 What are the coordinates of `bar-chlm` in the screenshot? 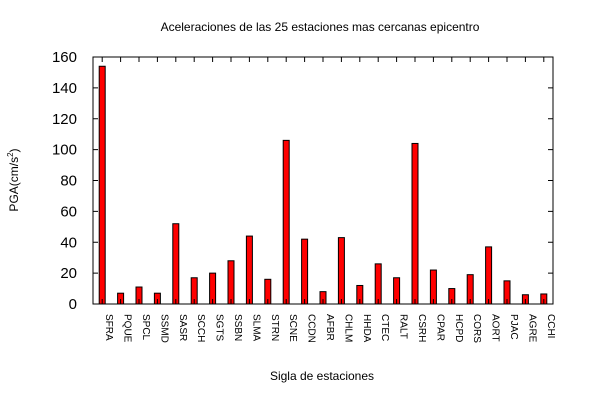 It's located at (341, 271).